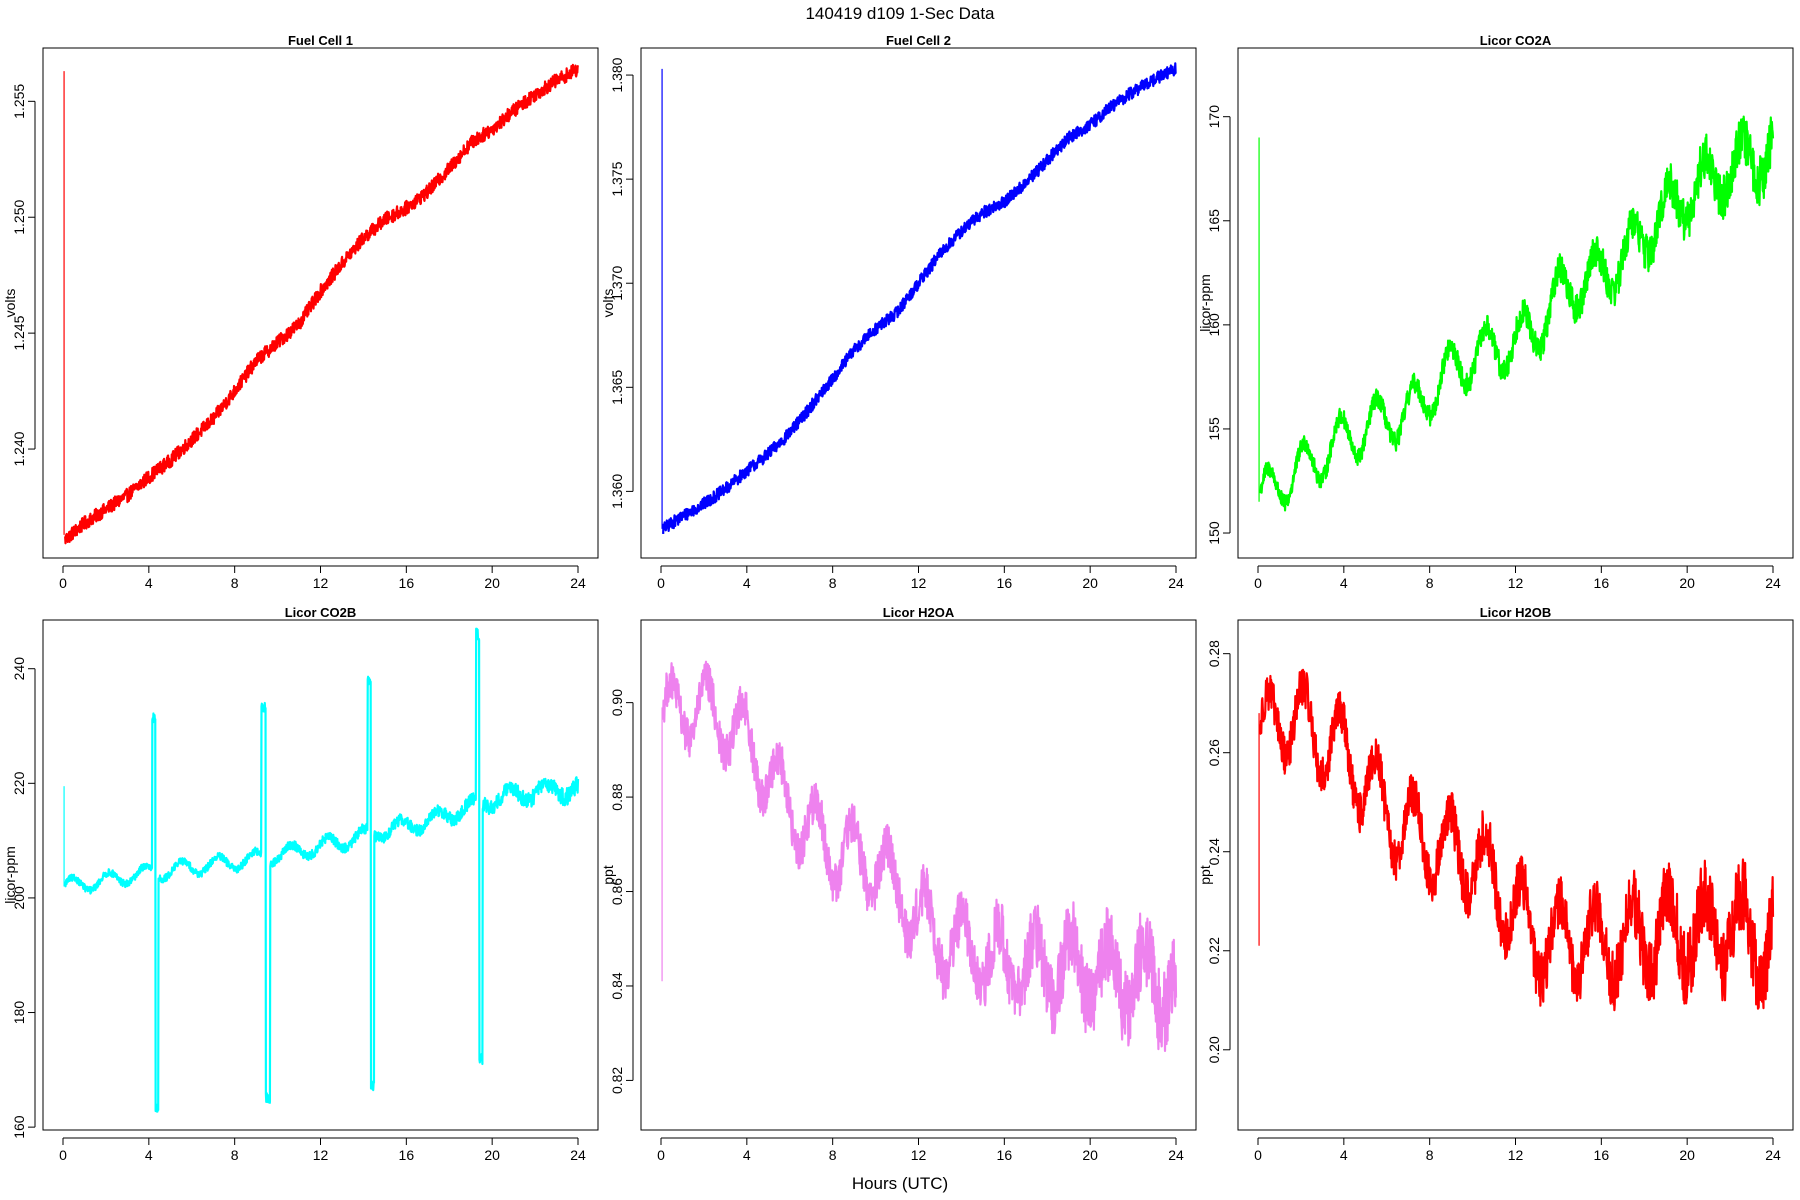  What do you see at coordinates (1214, 752) in the screenshot?
I see `y-tick-label: 0.26` at bounding box center [1214, 752].